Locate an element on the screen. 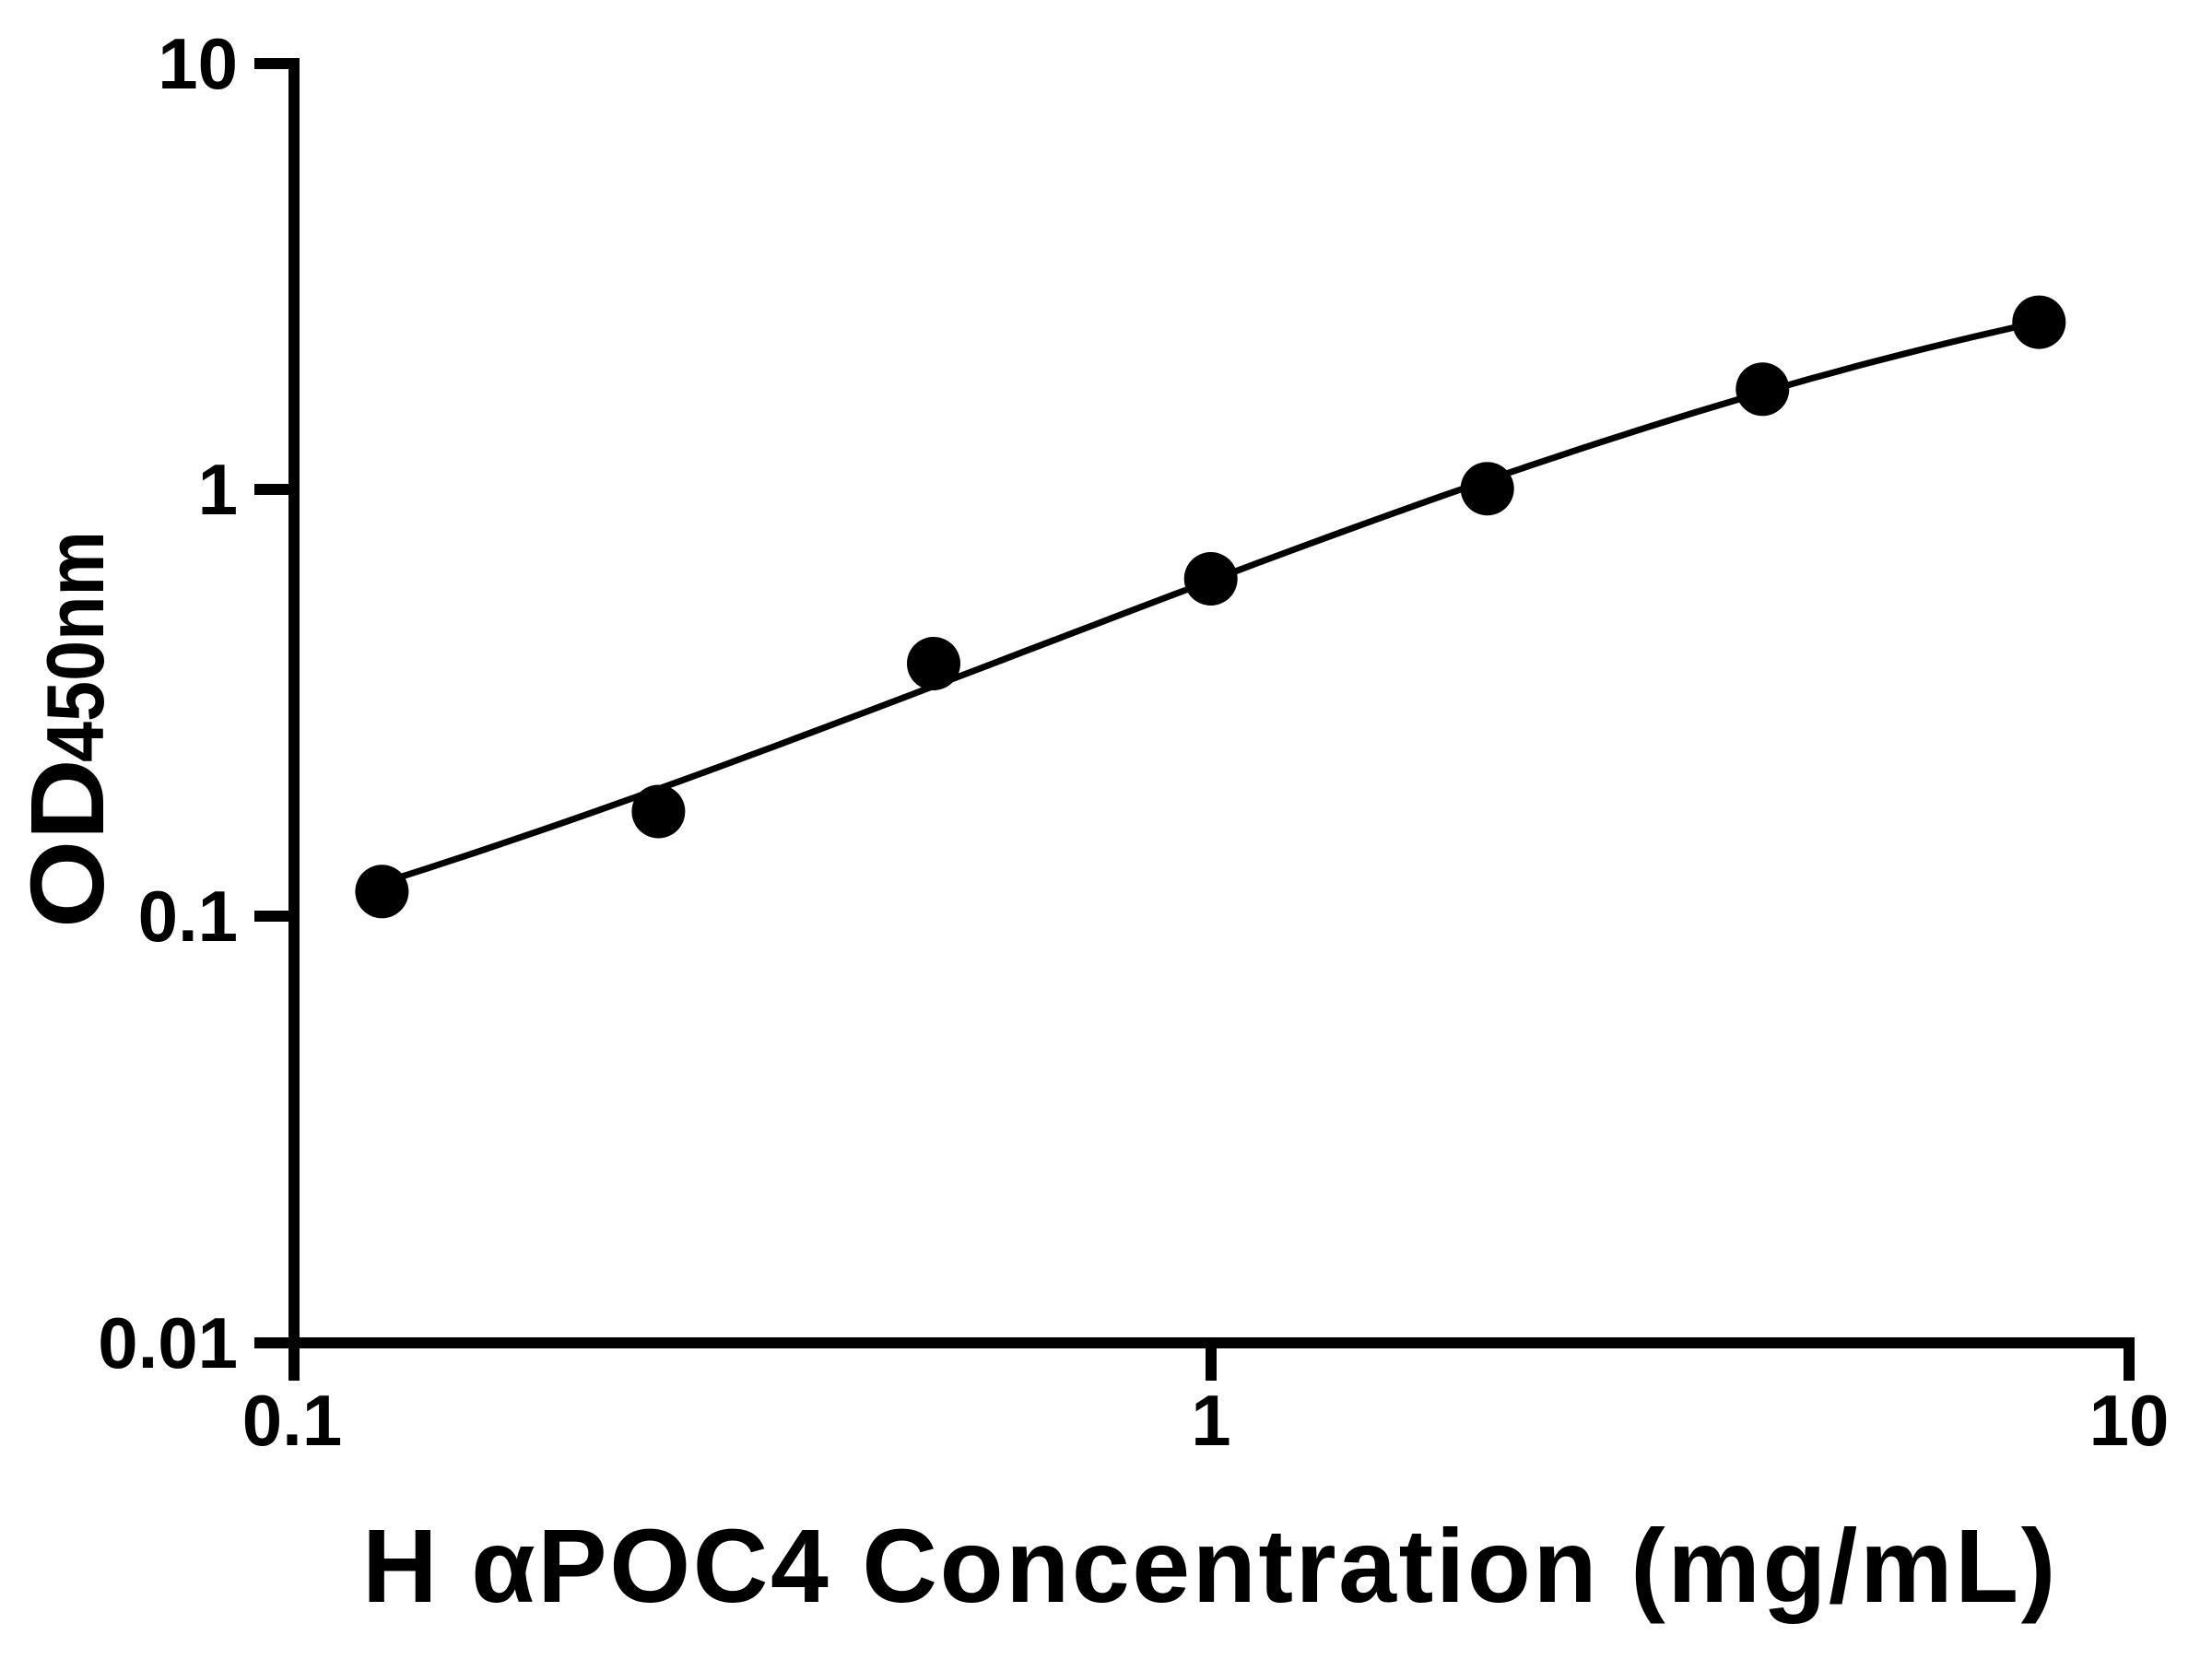 The image size is (2212, 1659). svg-text: 450nm is located at coordinates (75, 646).